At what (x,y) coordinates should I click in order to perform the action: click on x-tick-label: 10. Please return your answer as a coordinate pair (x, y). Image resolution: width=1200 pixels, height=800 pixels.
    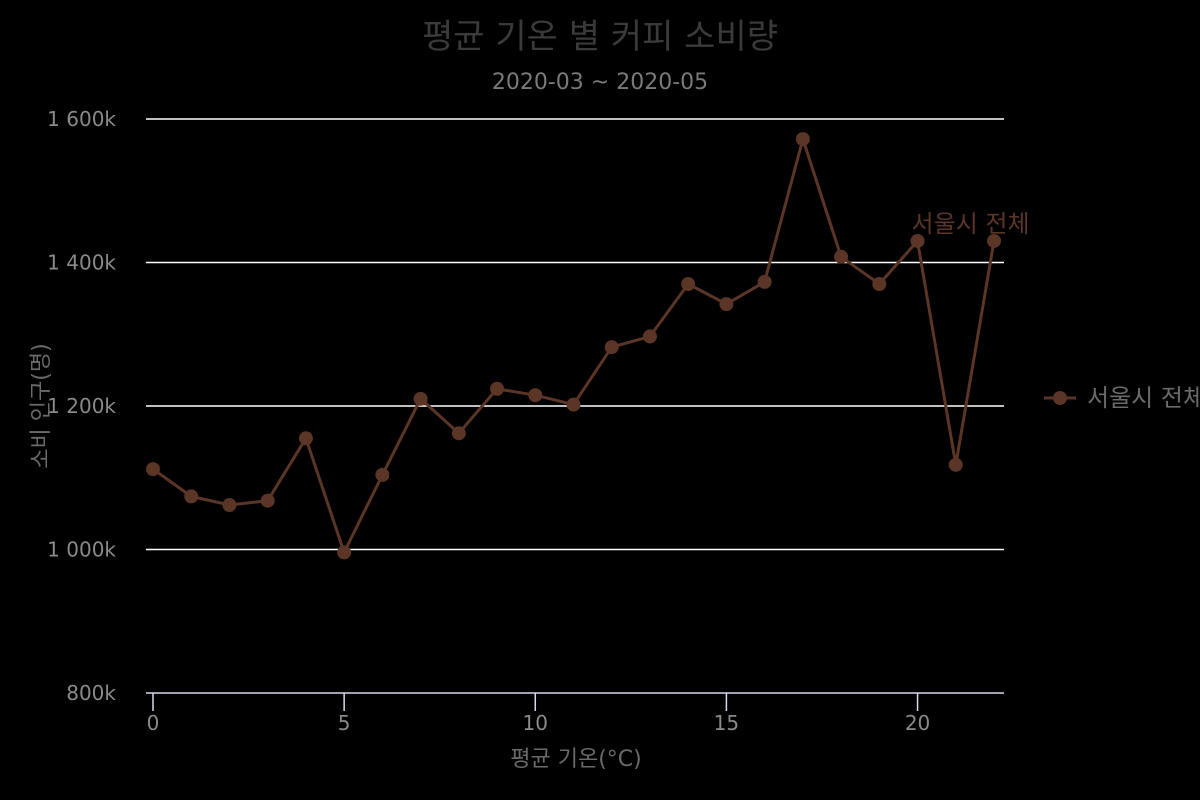
    Looking at the image, I should click on (535, 723).